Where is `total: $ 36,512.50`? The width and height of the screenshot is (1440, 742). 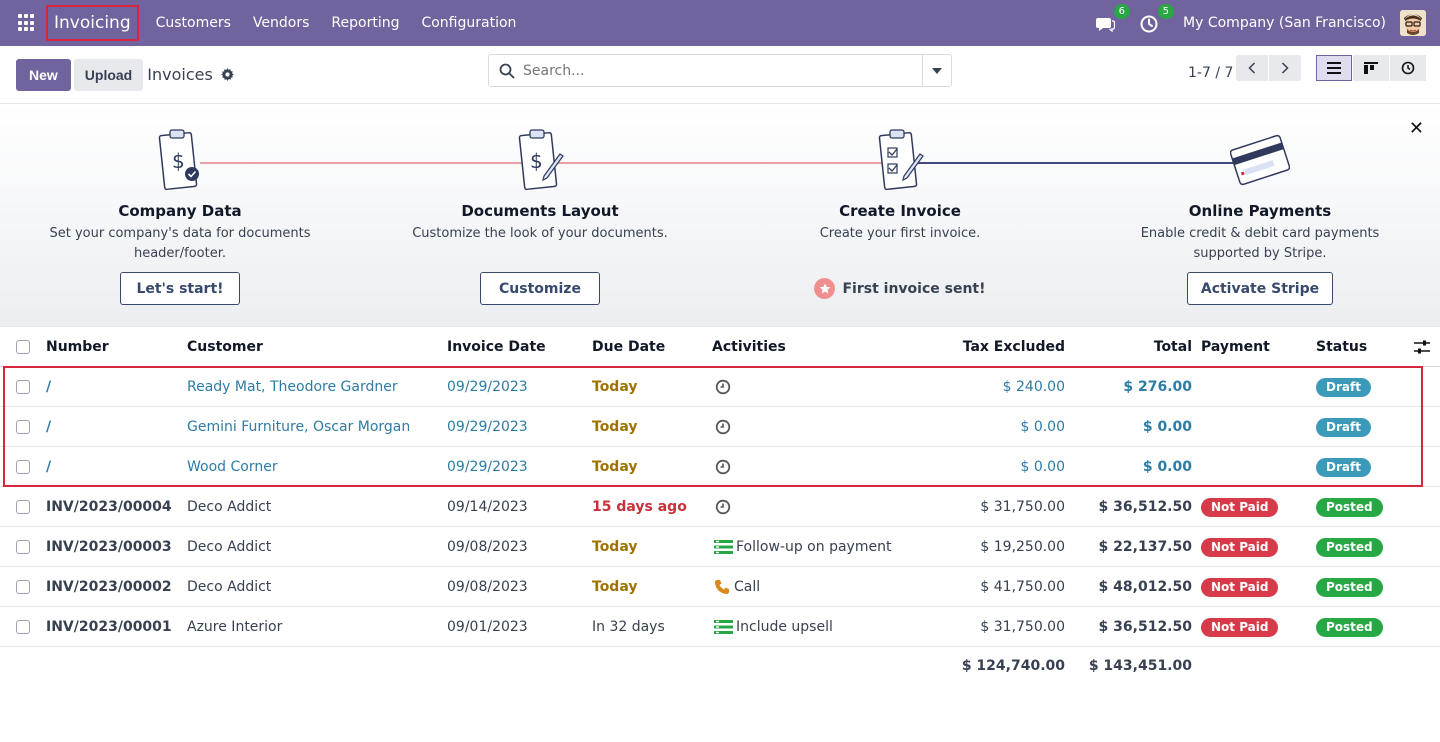 total: $ 36,512.50 is located at coordinates (1145, 507).